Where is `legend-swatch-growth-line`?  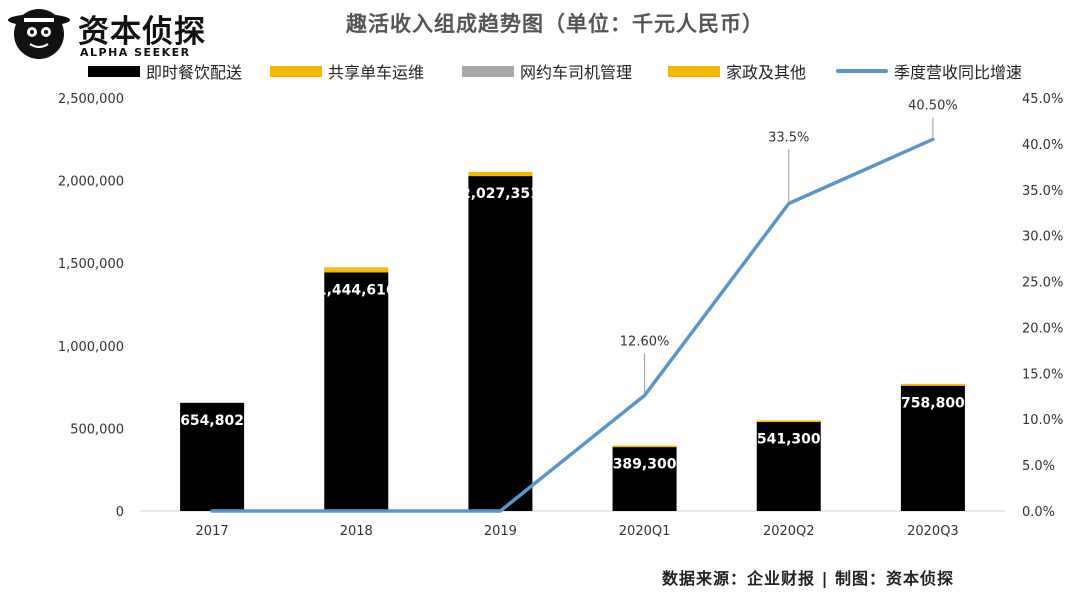 legend-swatch-growth-line is located at coordinates (862, 71).